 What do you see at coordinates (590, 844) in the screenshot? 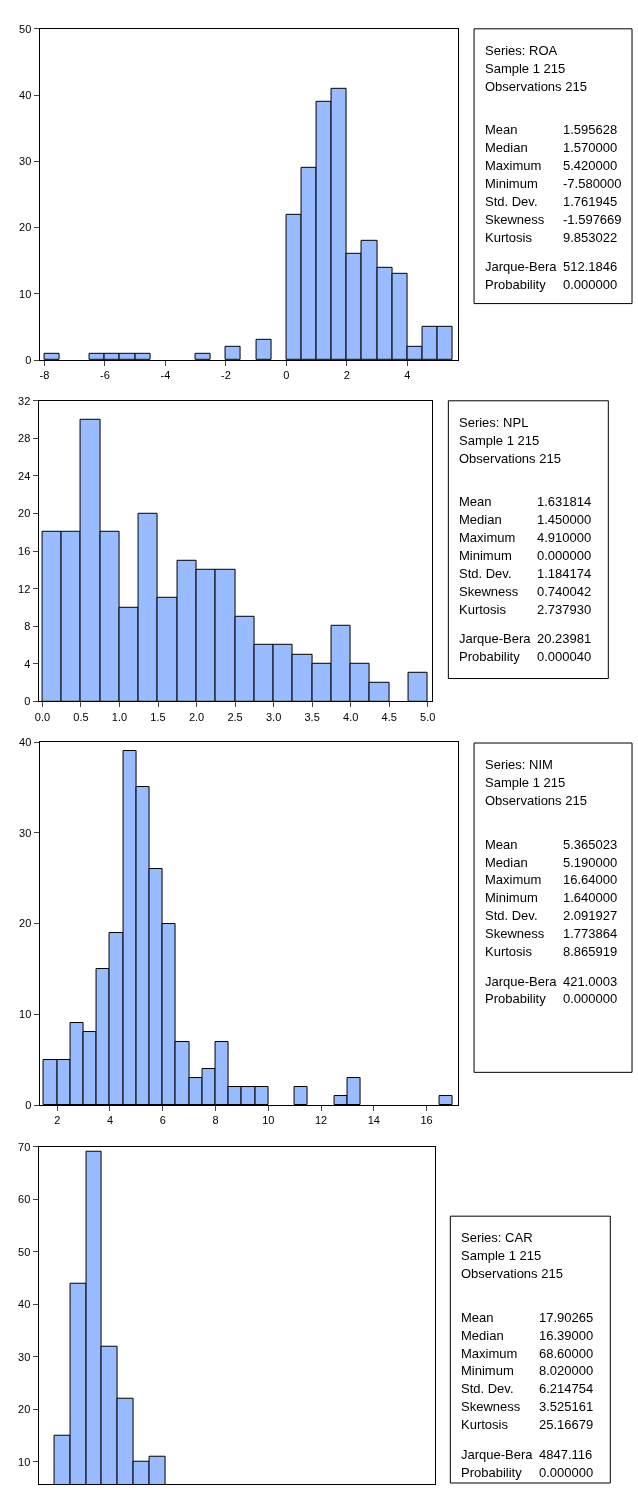
I see `text: 5.365023` at bounding box center [590, 844].